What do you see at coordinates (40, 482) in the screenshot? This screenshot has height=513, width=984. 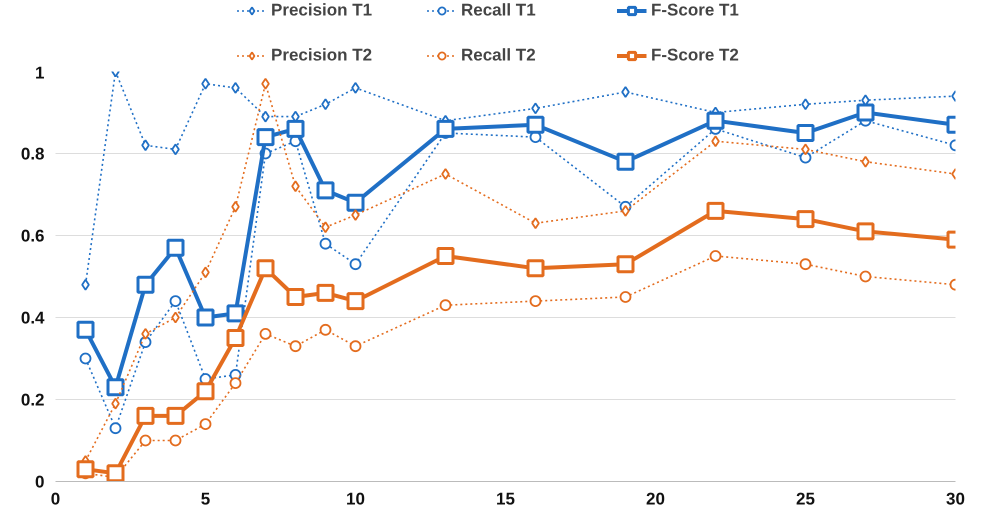 I see `y-tick-label: 0` at bounding box center [40, 482].